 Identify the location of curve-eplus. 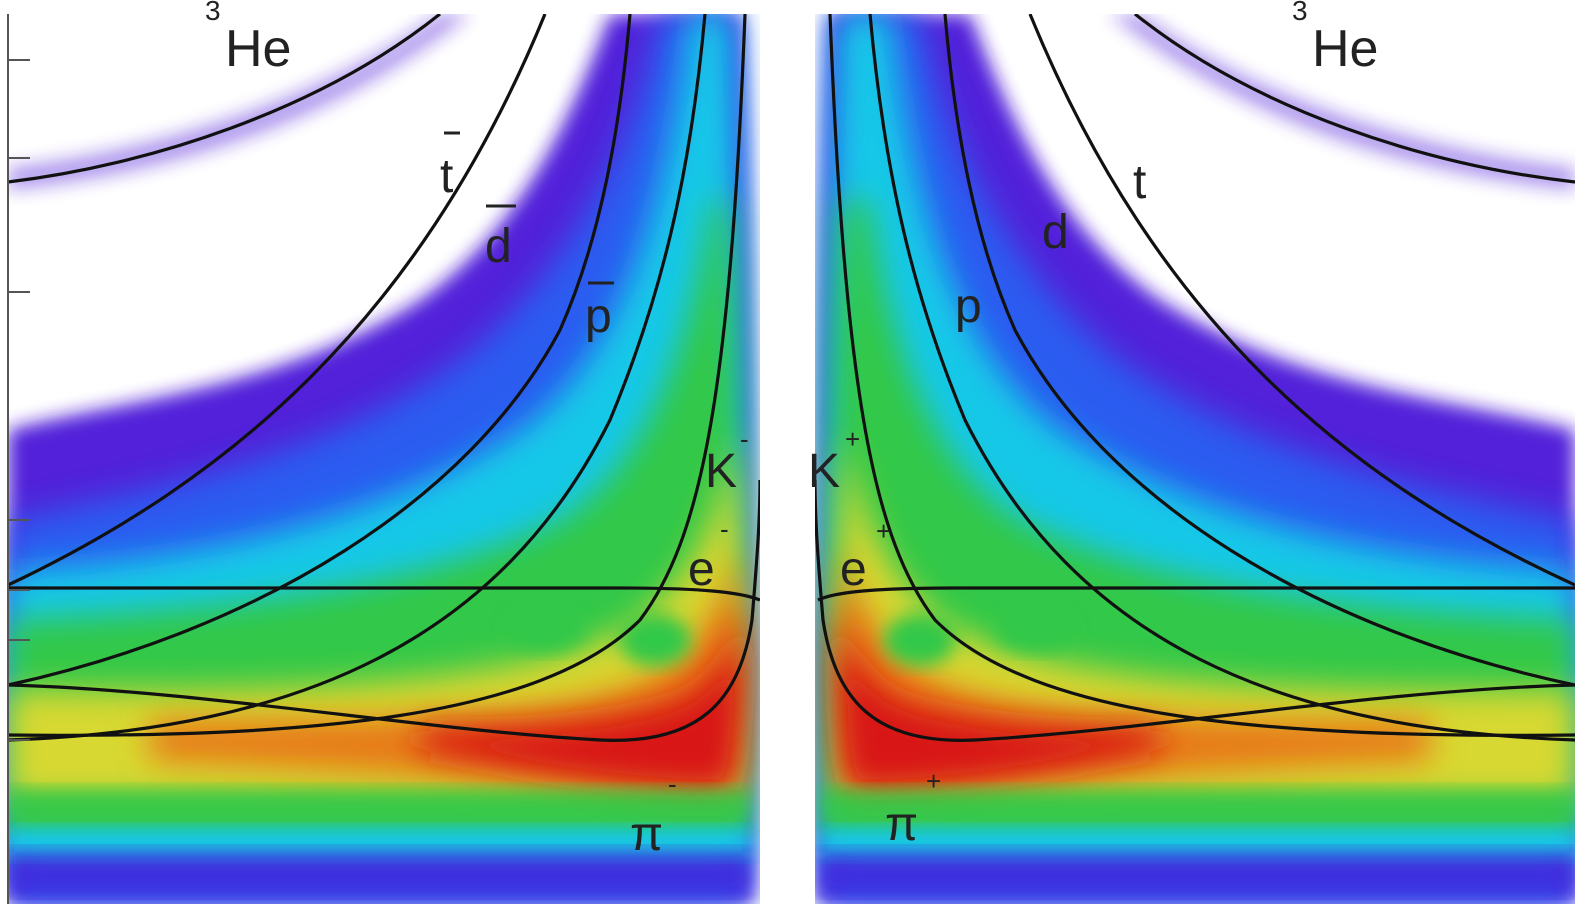
(1196, 594).